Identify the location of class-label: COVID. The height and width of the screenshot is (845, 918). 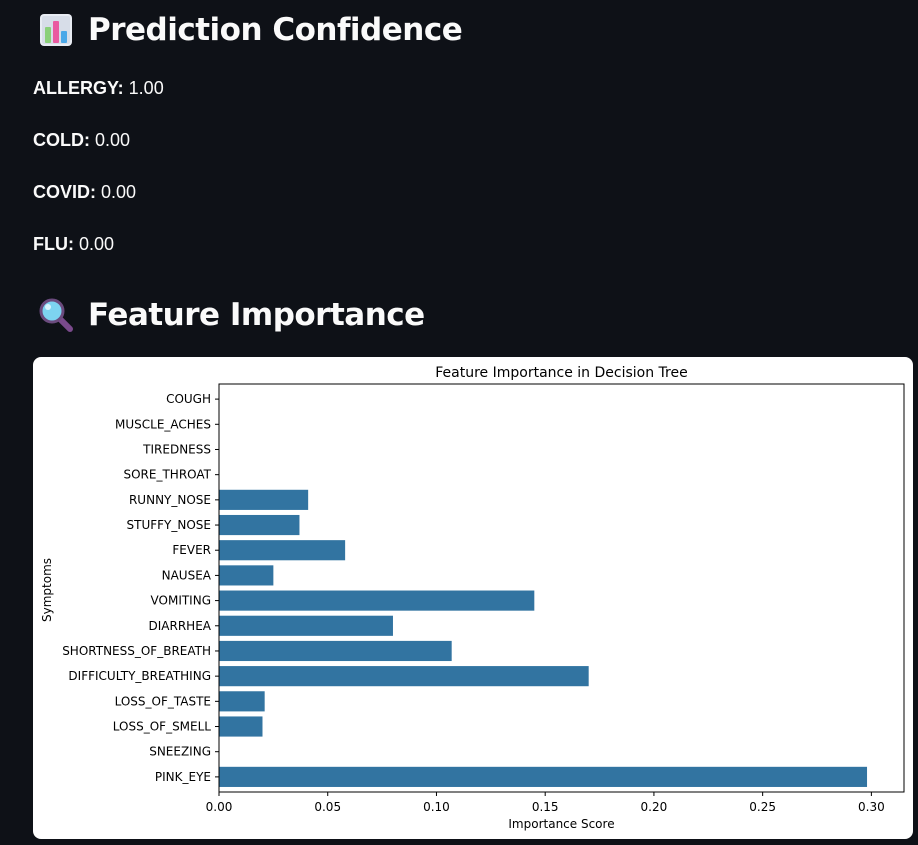
(62, 192).